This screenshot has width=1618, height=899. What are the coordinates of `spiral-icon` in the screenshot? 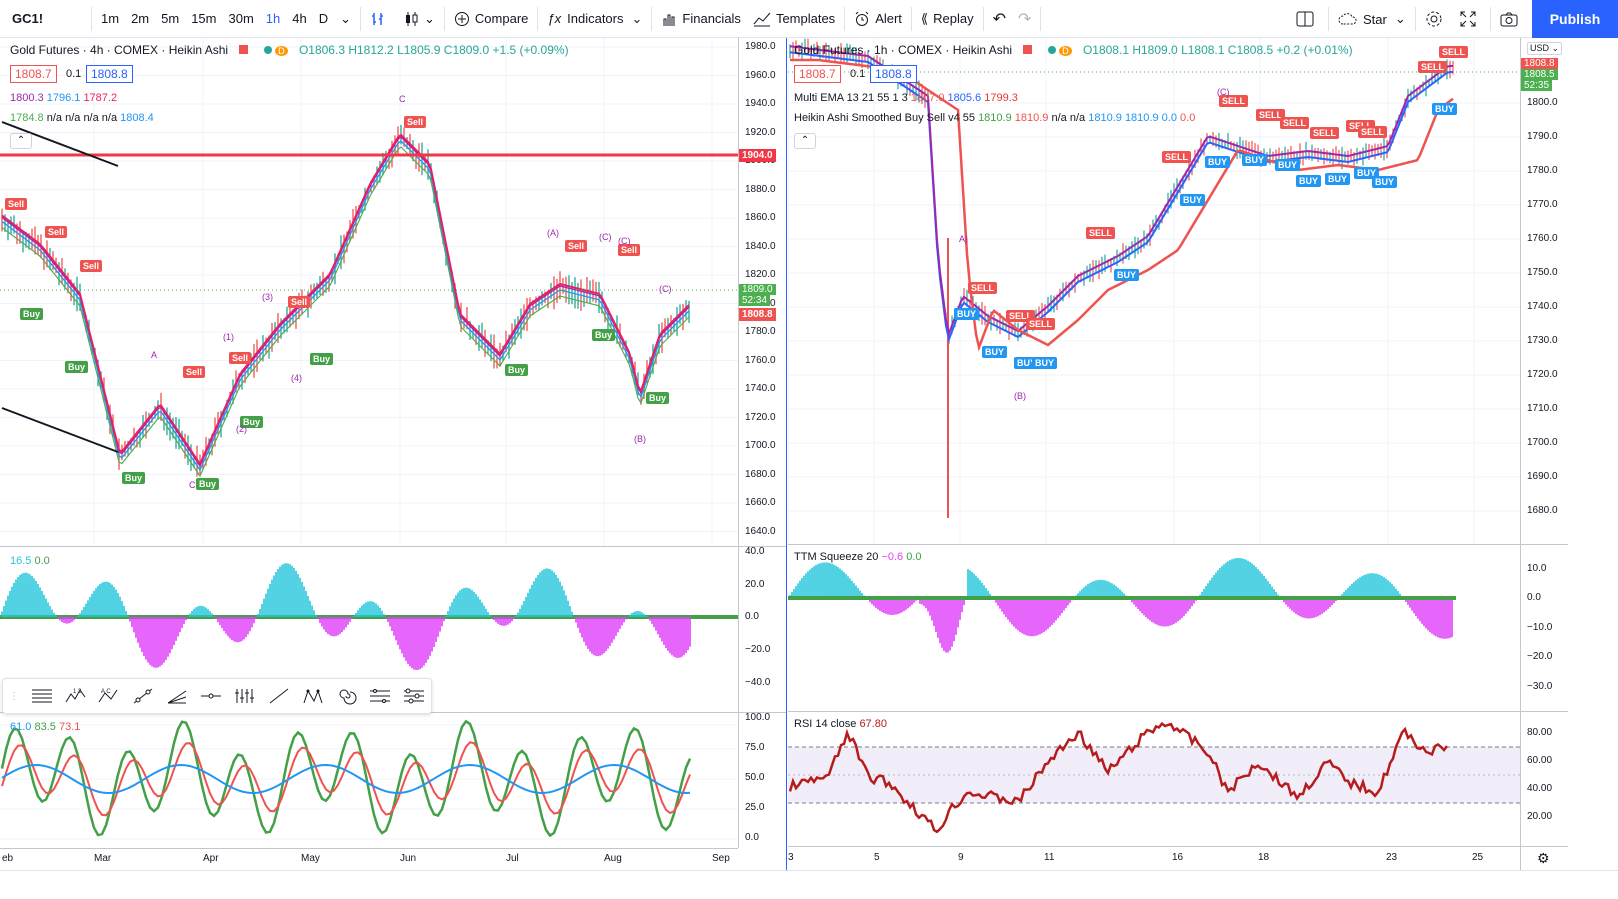 It's located at (346, 696).